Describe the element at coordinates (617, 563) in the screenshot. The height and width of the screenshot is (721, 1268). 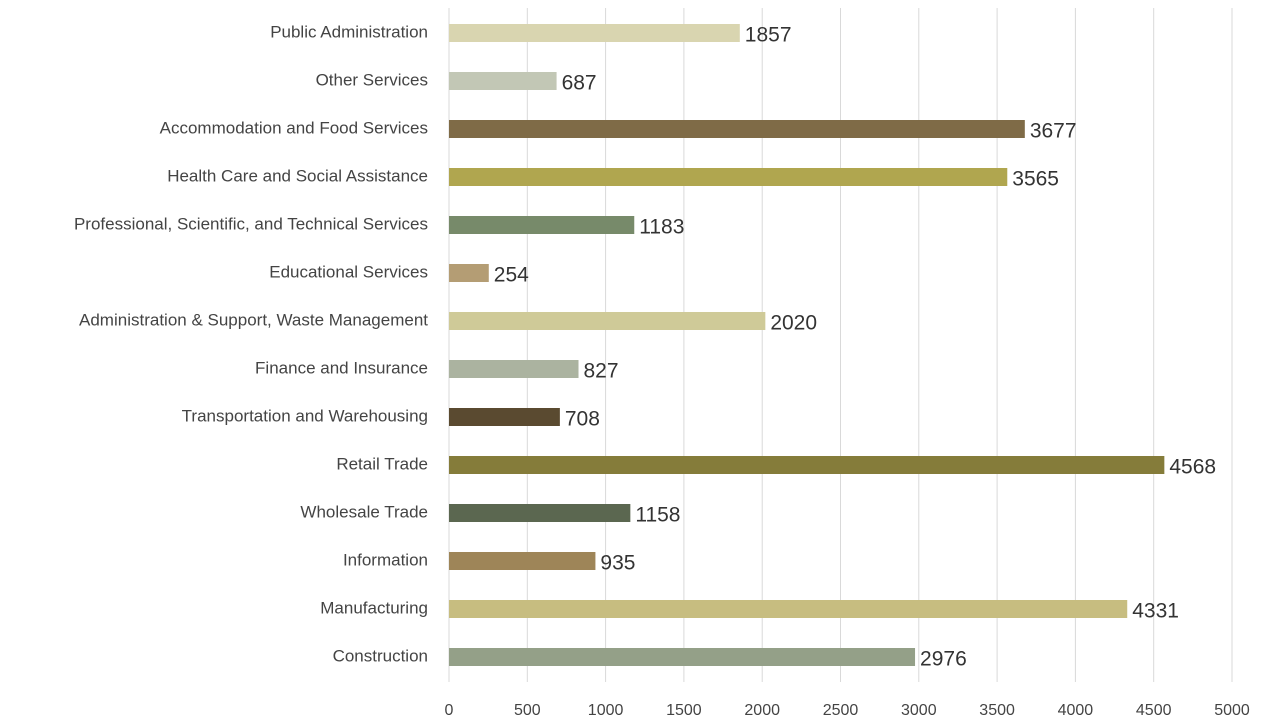
I see `value-label: 935` at that location.